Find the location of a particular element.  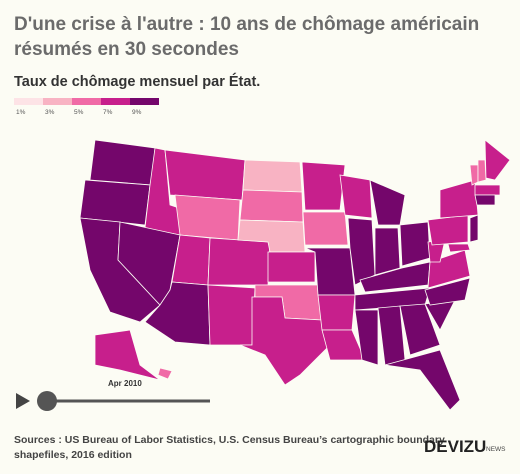

legend-label: 3% is located at coordinates (50, 112).